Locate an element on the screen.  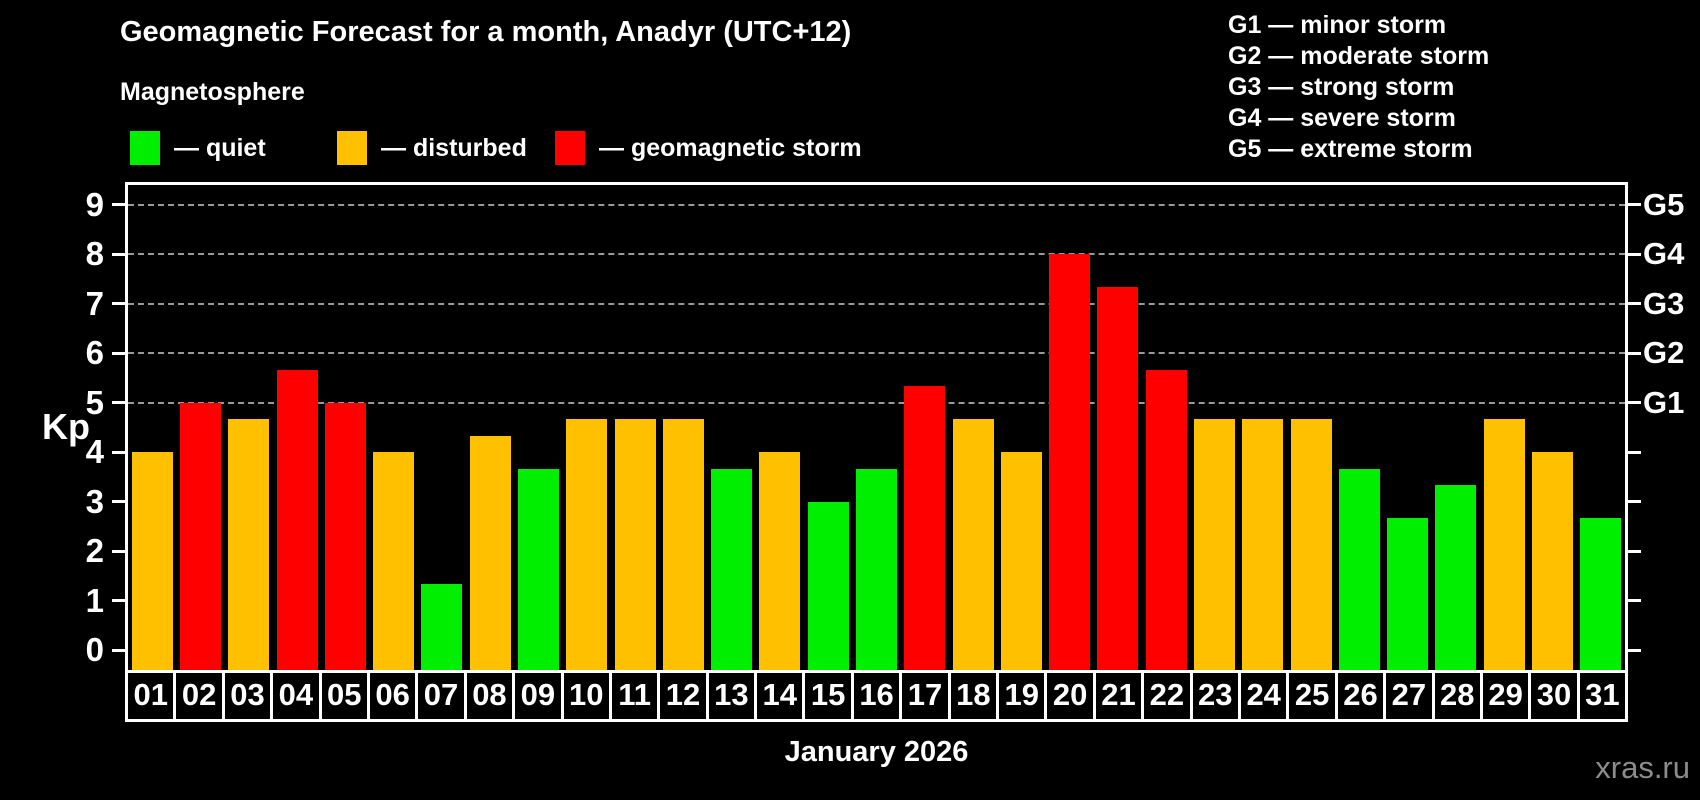
day-label-03: 03 is located at coordinates (247, 696).